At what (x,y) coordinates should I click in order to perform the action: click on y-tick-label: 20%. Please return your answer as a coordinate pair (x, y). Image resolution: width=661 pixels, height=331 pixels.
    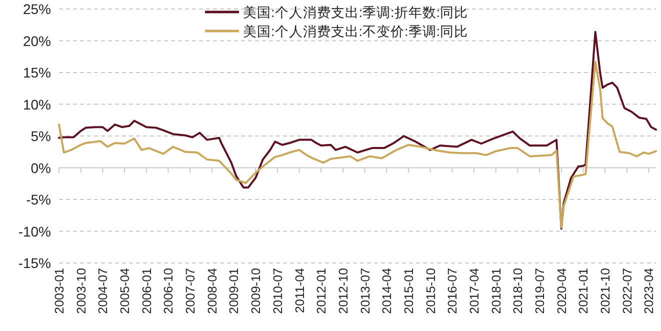
    Looking at the image, I should click on (36, 40).